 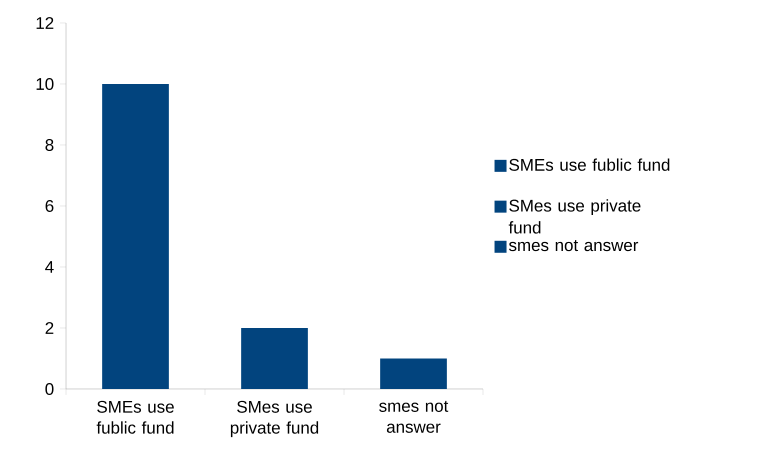 I want to click on y-tick-label: 0, so click(x=49, y=388).